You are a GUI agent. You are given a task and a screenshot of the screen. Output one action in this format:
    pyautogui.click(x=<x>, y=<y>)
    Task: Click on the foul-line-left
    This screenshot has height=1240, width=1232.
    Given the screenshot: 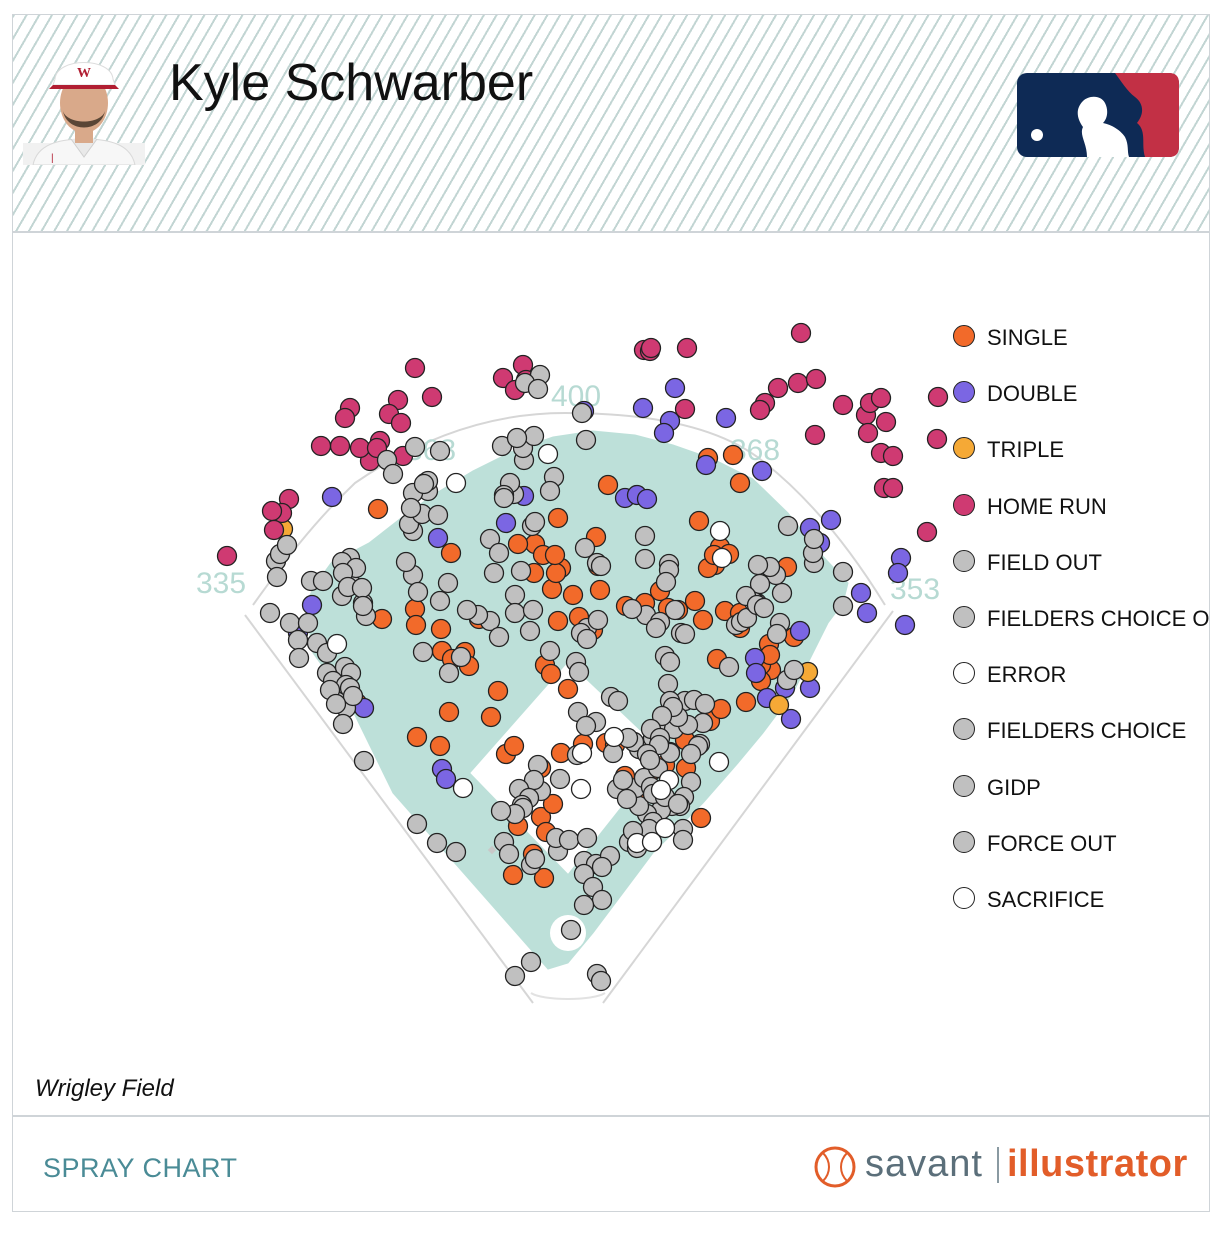 What is the action you would take?
    pyautogui.click(x=389, y=809)
    